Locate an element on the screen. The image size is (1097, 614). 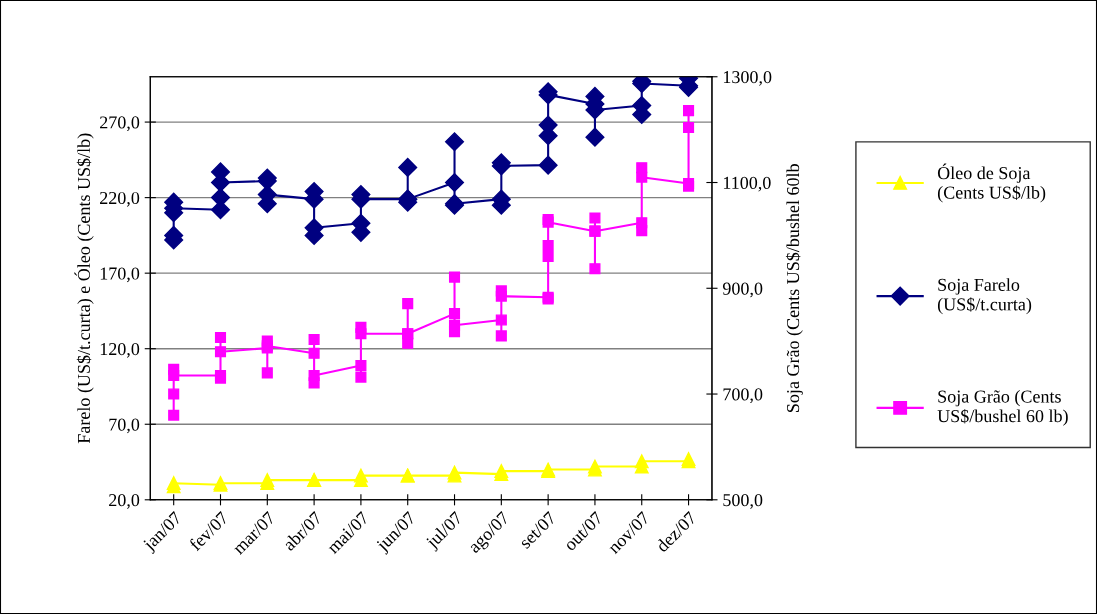
y-tick-label: 70,0 is located at coordinates (124, 426).